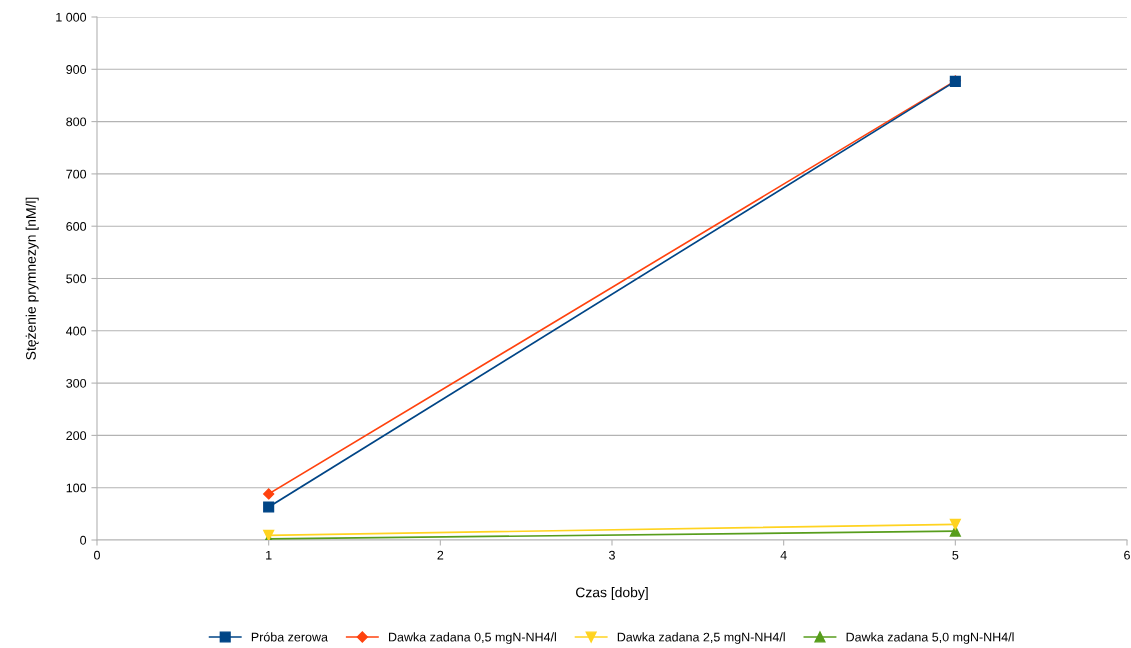 This screenshot has width=1131, height=648. Describe the element at coordinates (76, 226) in the screenshot. I see `y-tick-label: 600` at that location.